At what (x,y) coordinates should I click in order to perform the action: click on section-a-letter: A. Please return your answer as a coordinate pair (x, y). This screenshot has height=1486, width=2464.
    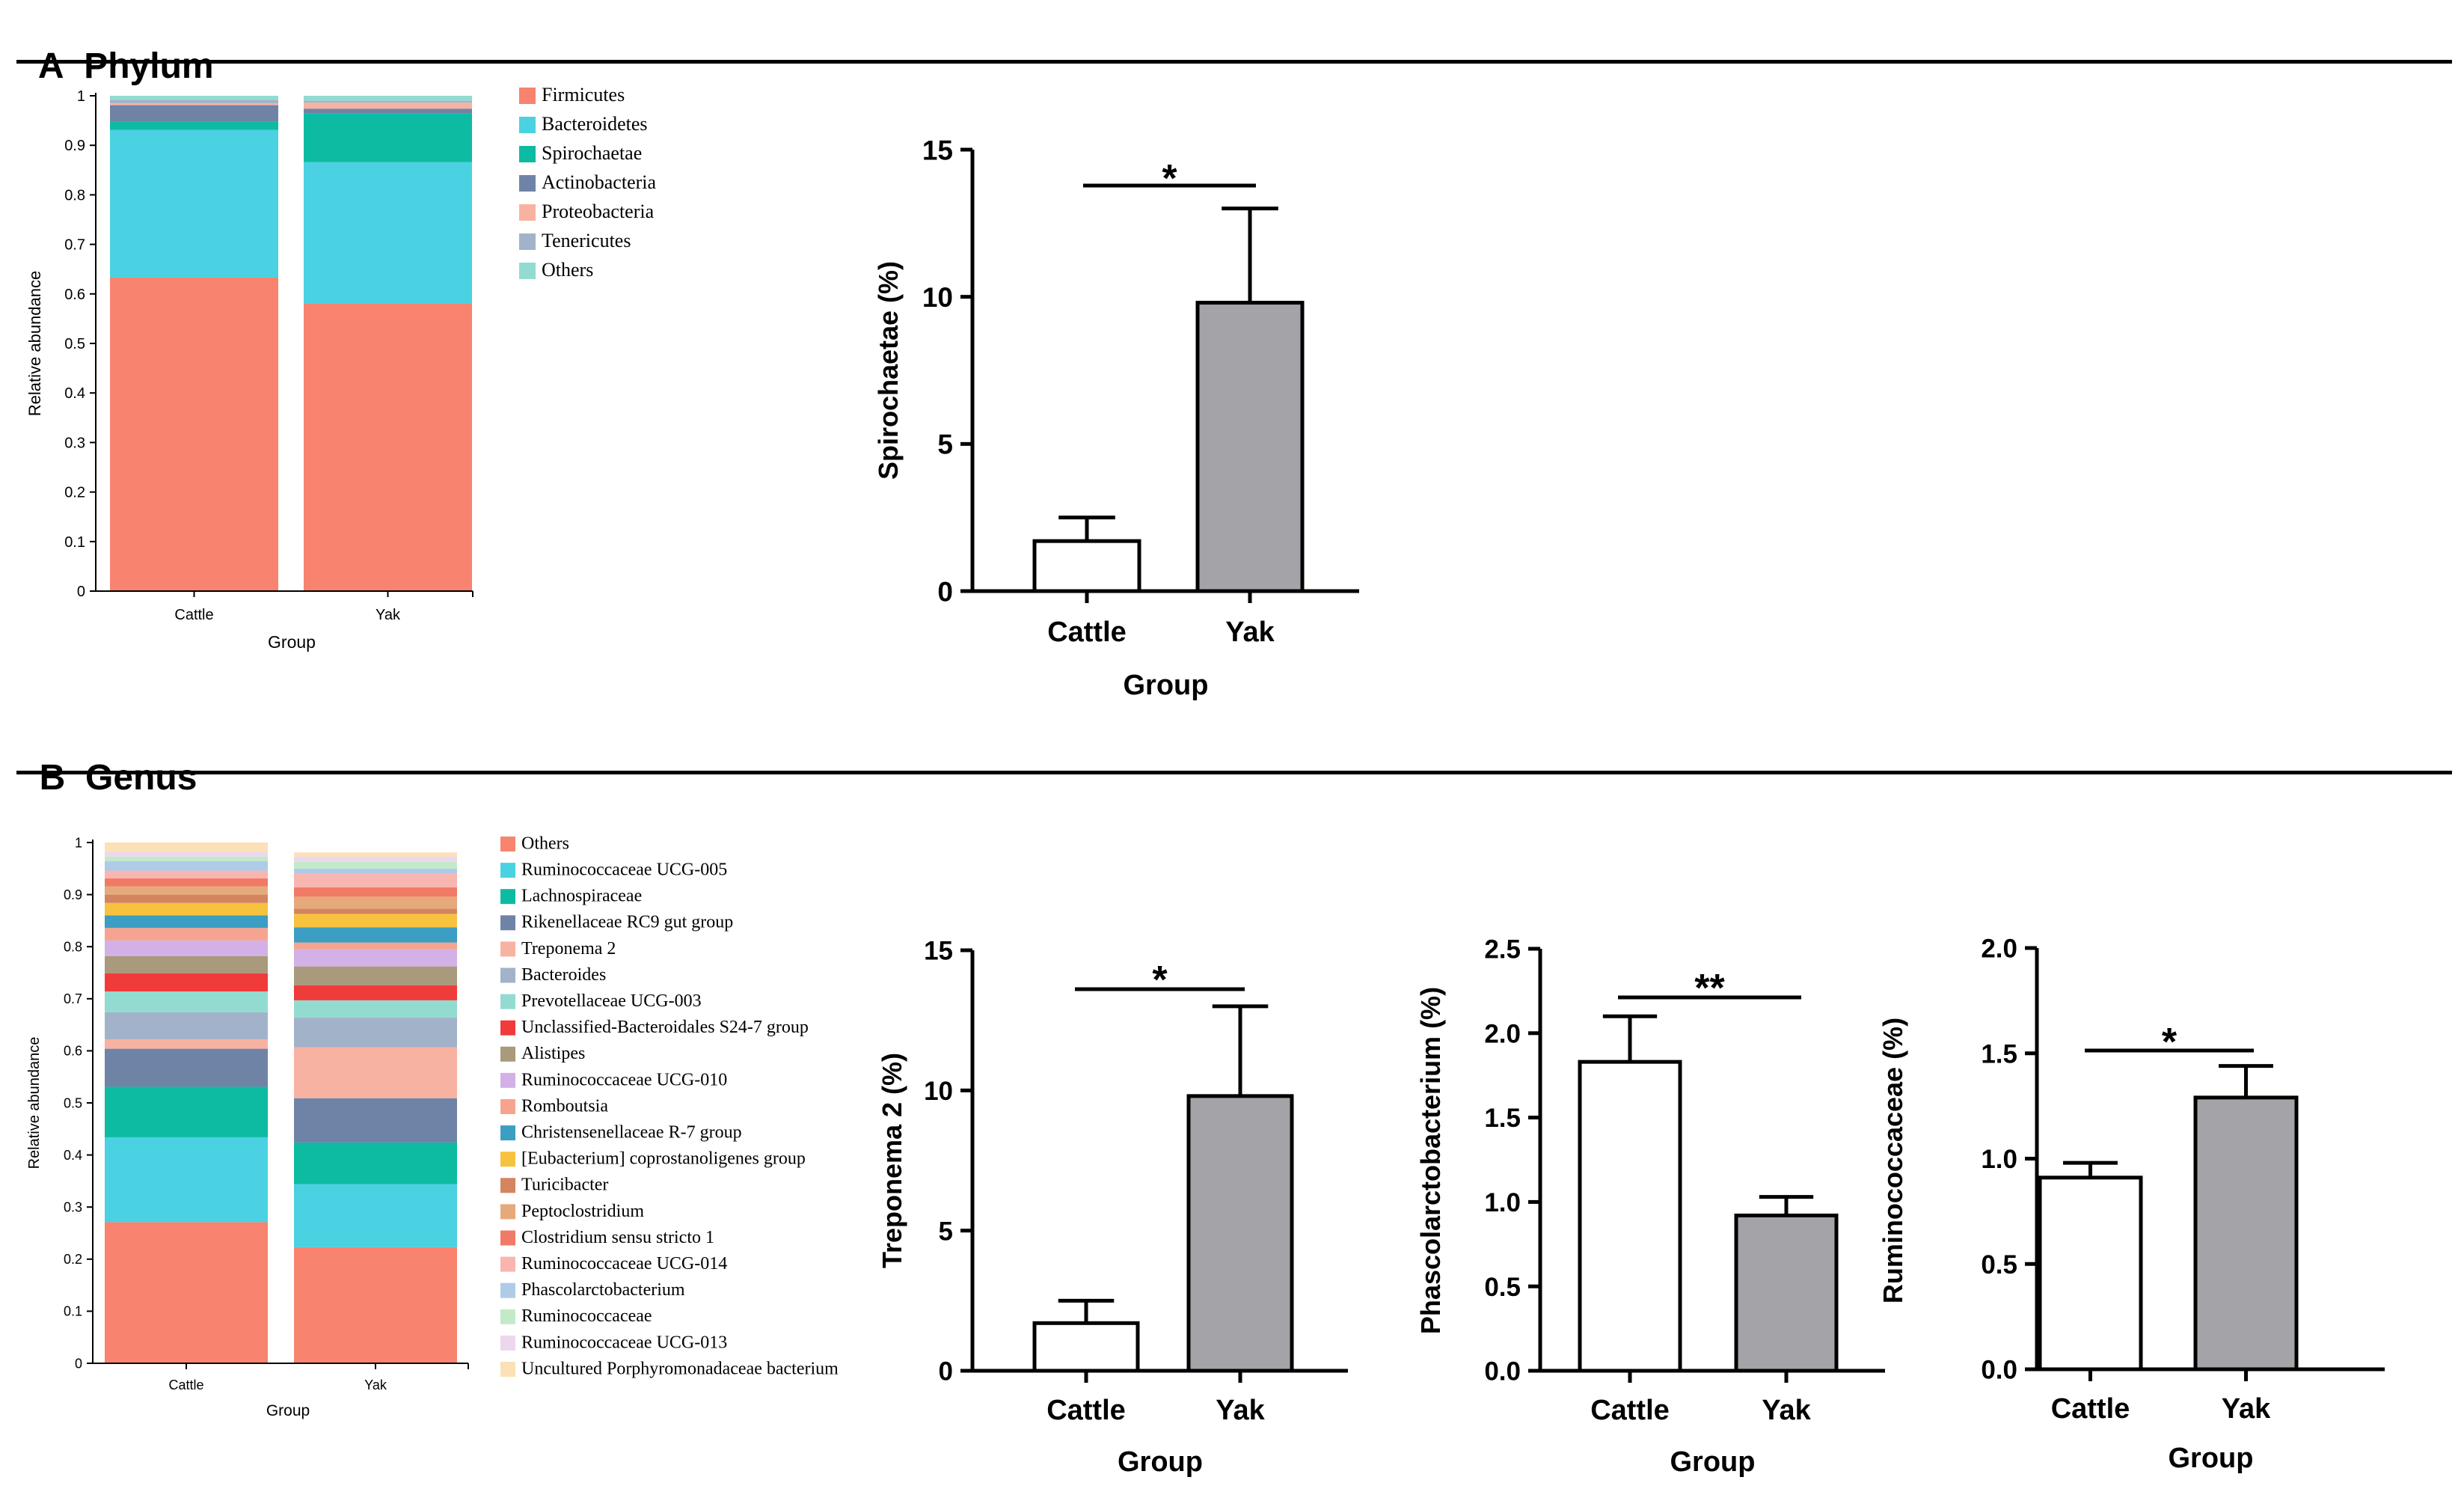
    Looking at the image, I should click on (50, 66).